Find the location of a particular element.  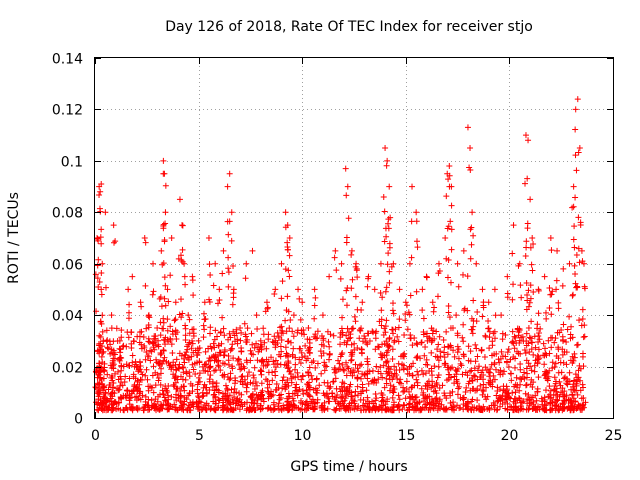

x-tick-label: 25 is located at coordinates (614, 436).